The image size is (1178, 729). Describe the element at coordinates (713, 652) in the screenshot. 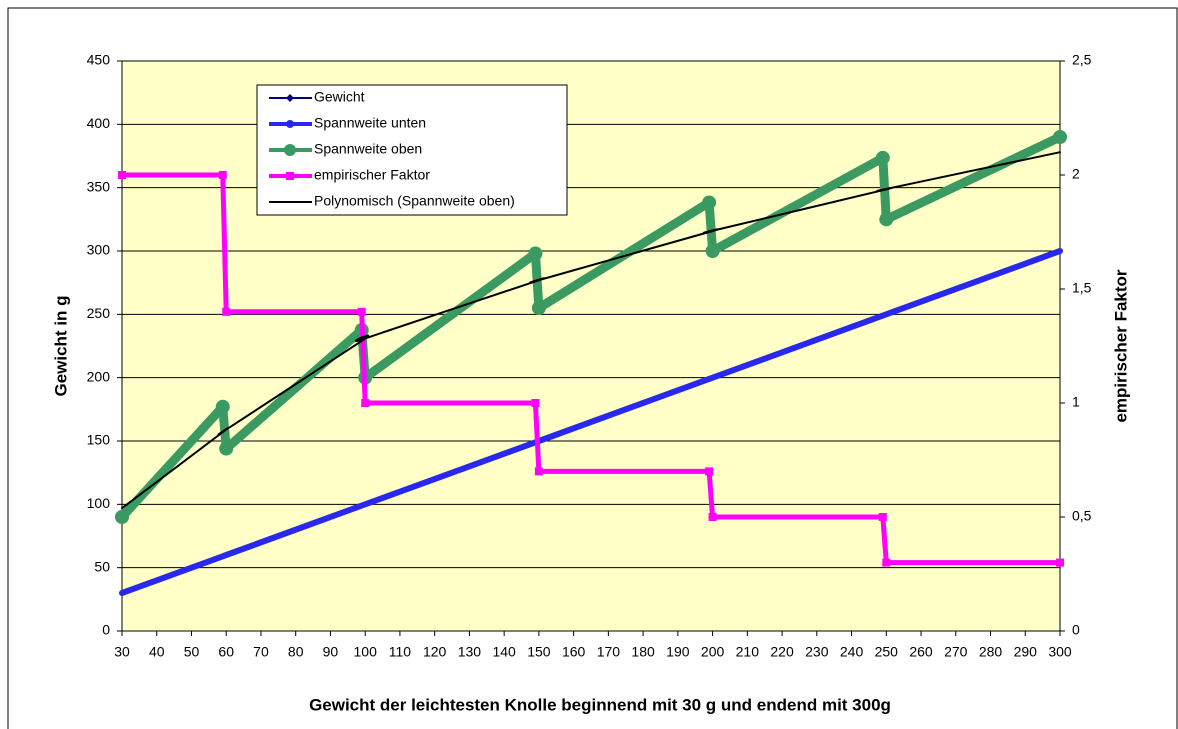

I see `x-tick-label: 200` at that location.